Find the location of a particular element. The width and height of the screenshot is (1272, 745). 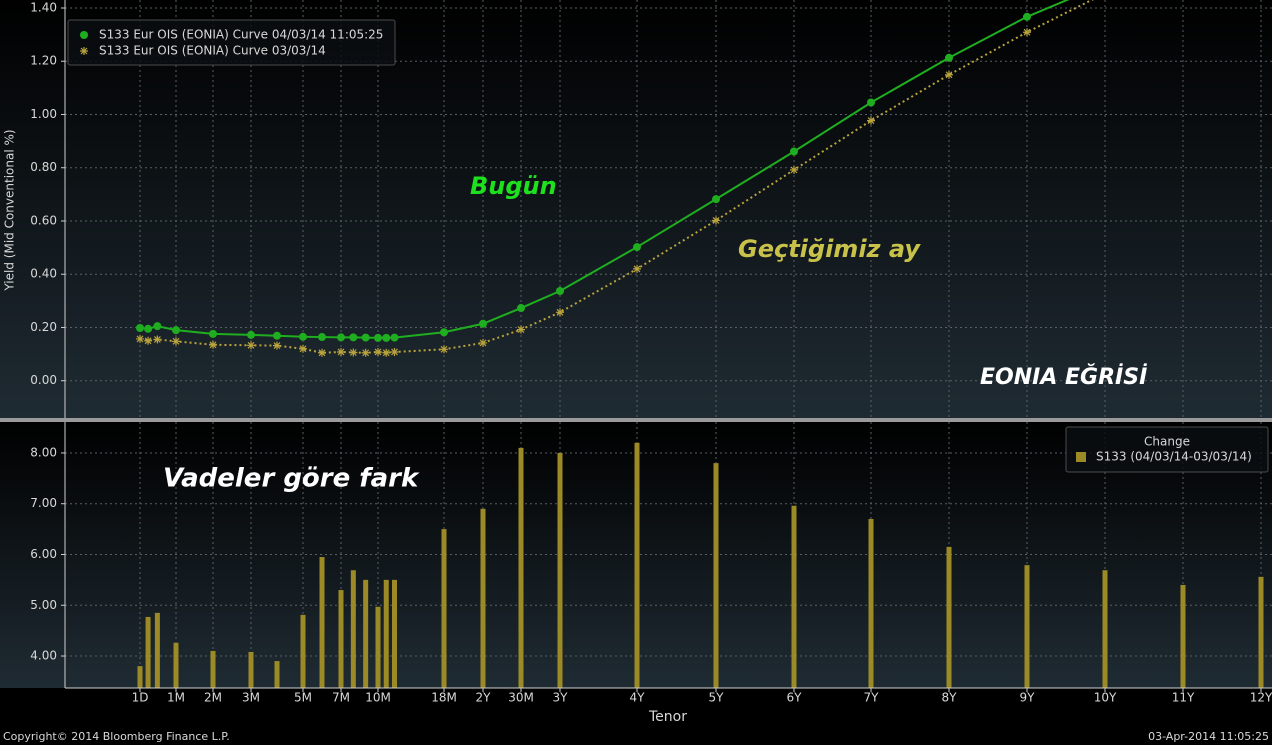

x-tick-label: 7M is located at coordinates (341, 698).